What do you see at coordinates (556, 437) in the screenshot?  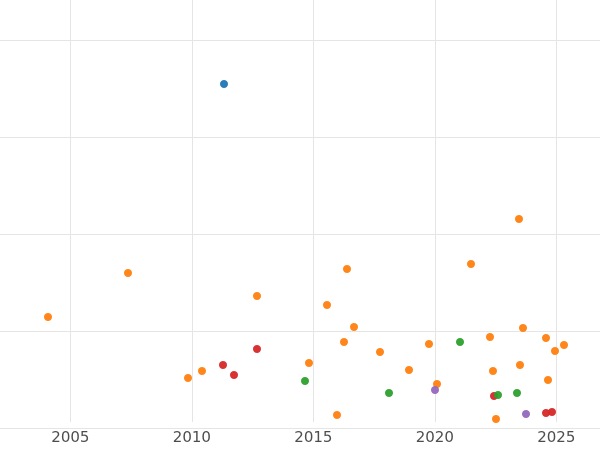 I see `x-tick-label: 2025` at bounding box center [556, 437].